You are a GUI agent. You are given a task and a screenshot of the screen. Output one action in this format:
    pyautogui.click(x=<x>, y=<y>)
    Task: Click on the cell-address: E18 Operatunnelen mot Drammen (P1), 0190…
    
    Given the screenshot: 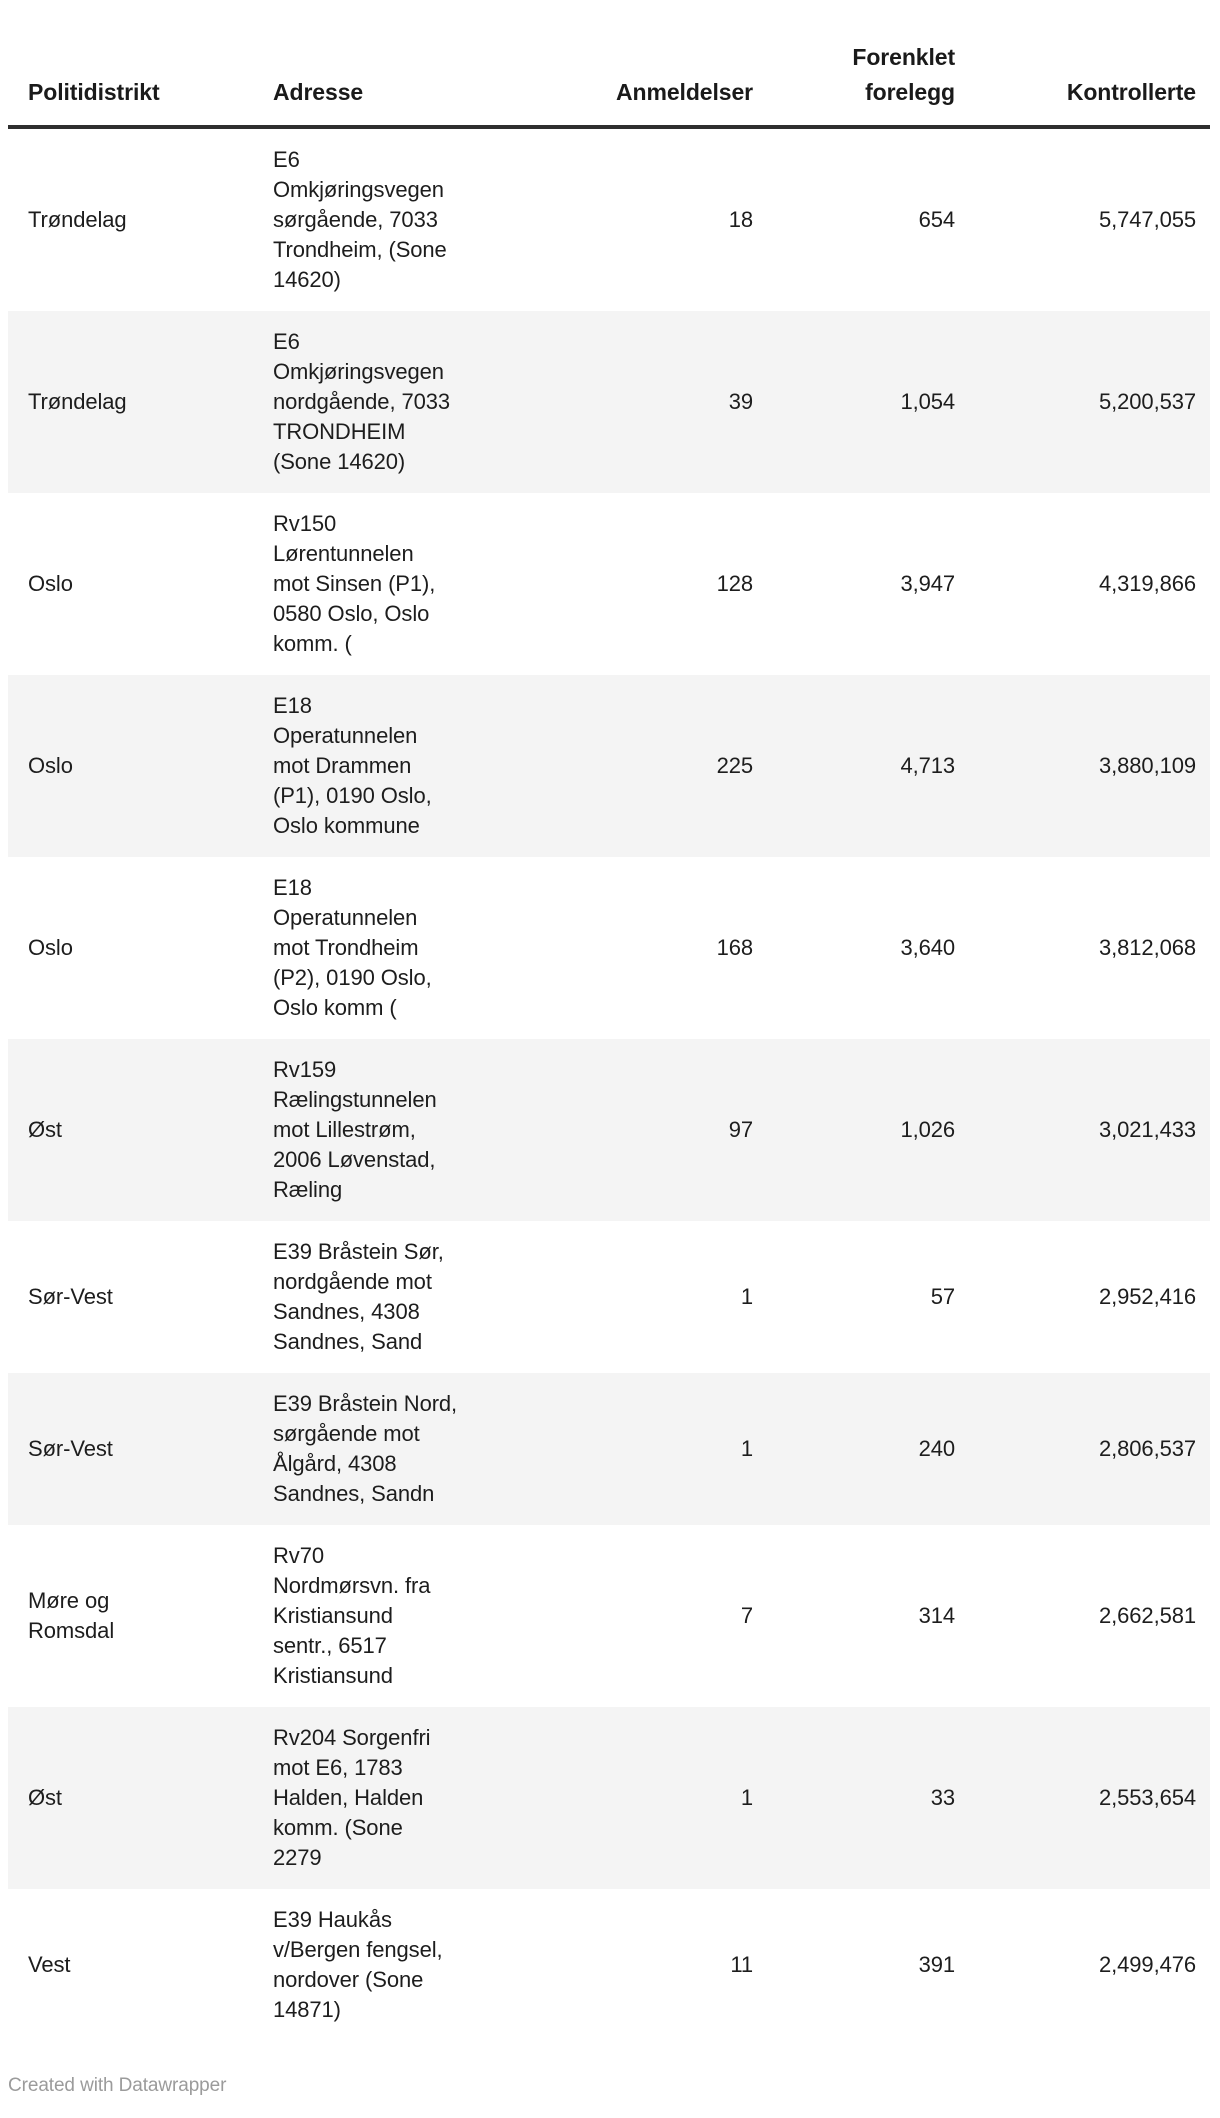 What is the action you would take?
    pyautogui.click(x=352, y=765)
    